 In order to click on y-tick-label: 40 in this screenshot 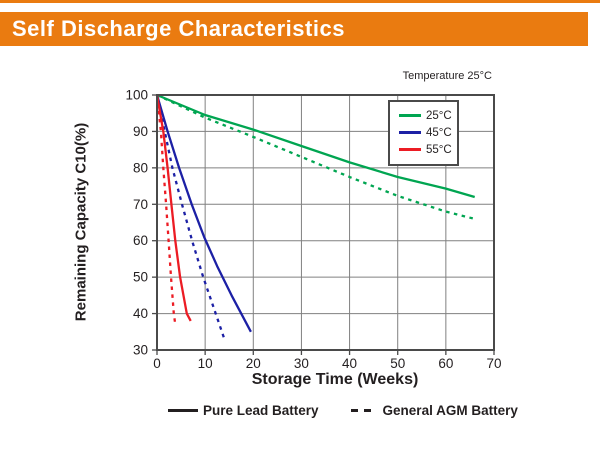, I will do `click(140, 313)`.